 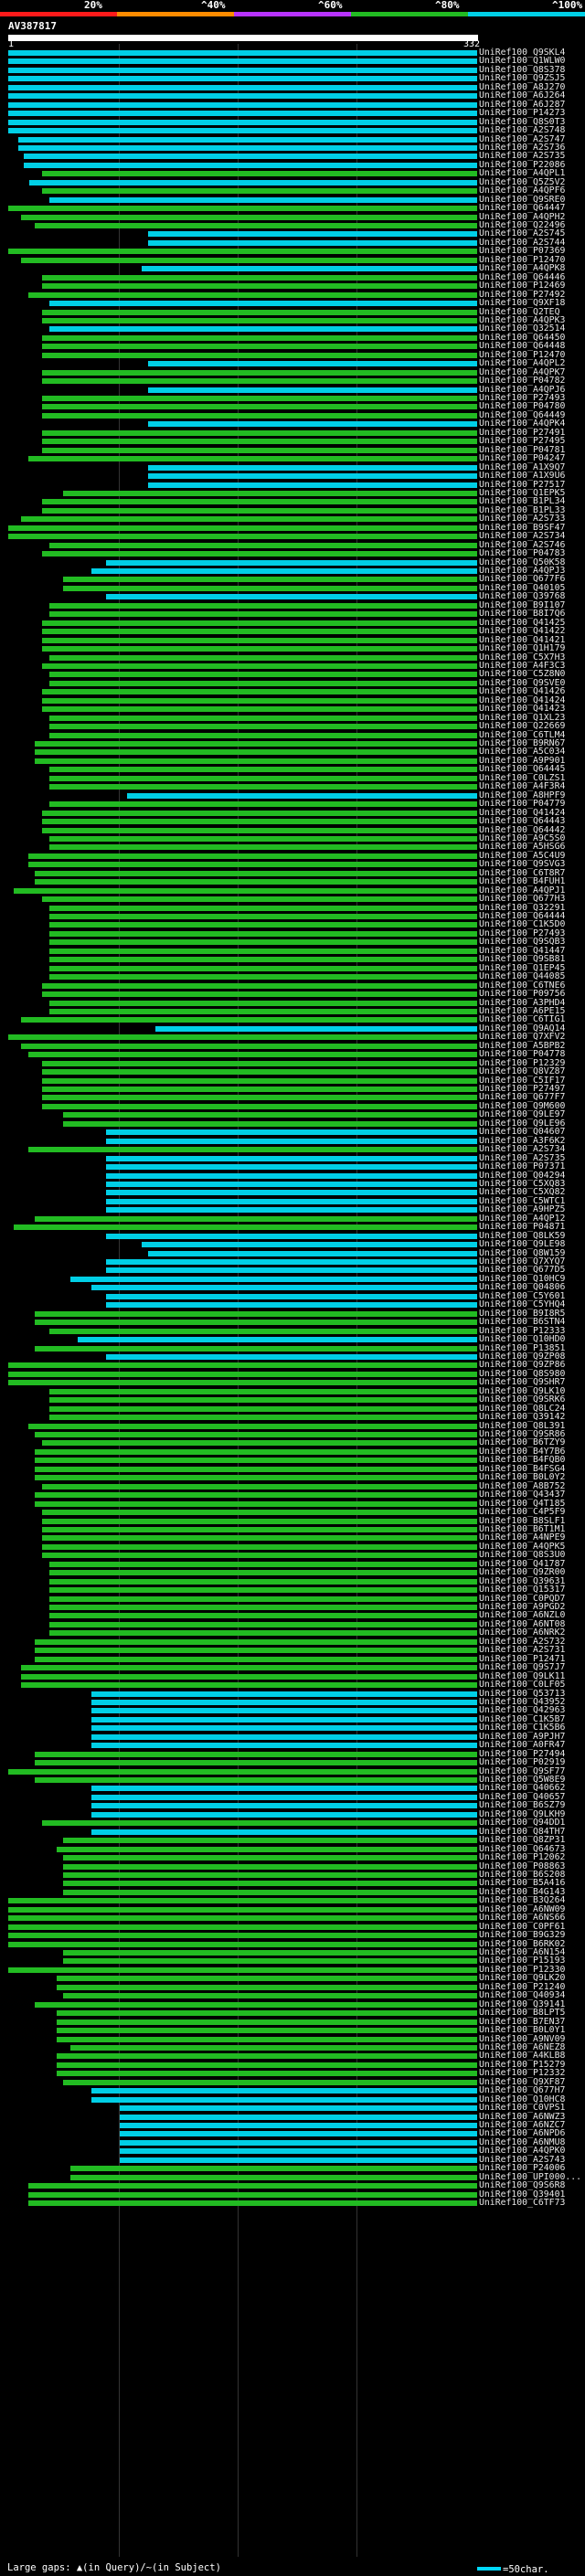 What do you see at coordinates (522, 994) in the screenshot?
I see `hit-accession-link: UniRef100_P09756` at bounding box center [522, 994].